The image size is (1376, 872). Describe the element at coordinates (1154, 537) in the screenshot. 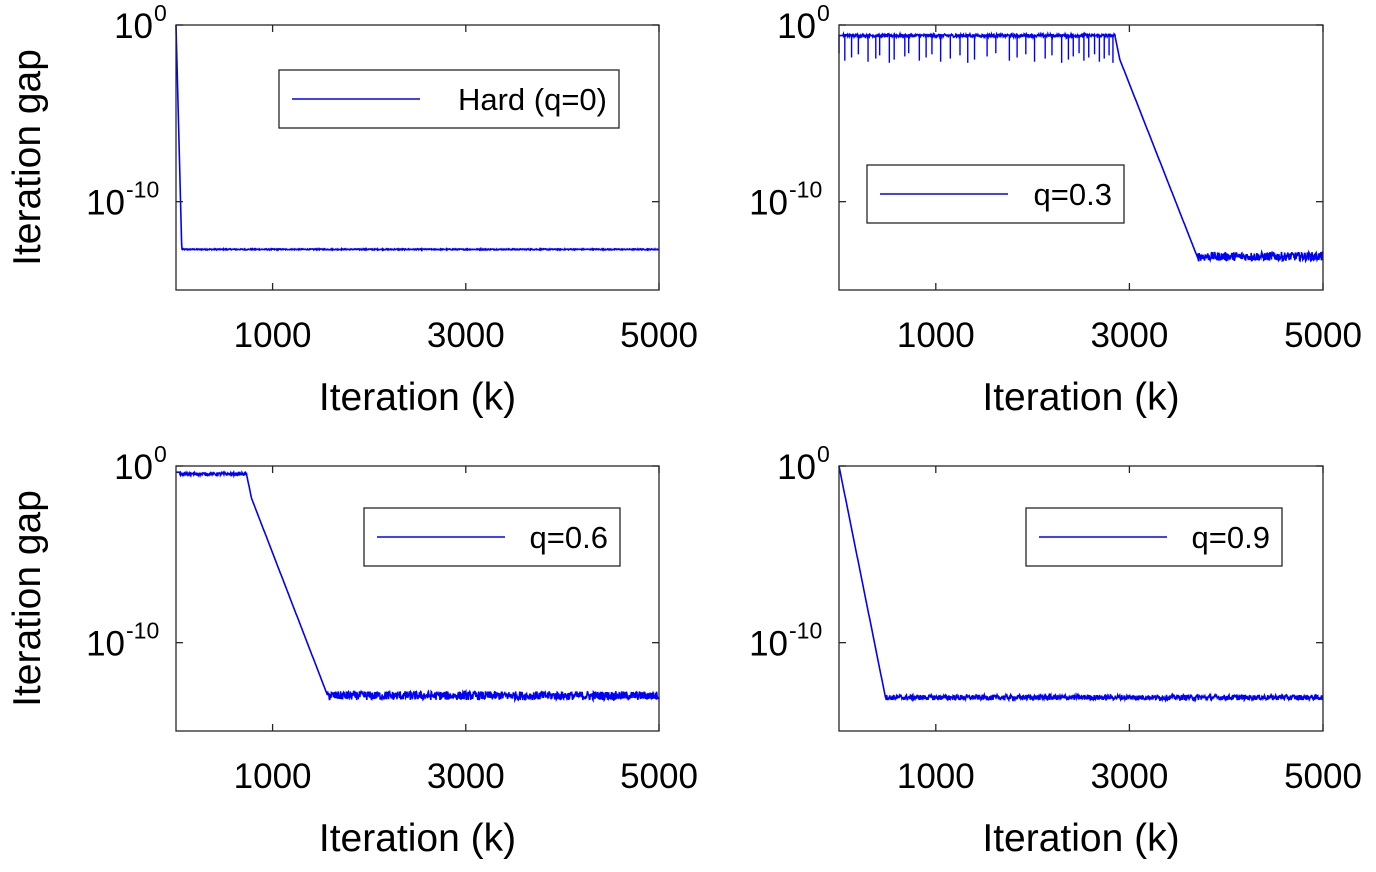

I see `legend: q=0.9` at that location.